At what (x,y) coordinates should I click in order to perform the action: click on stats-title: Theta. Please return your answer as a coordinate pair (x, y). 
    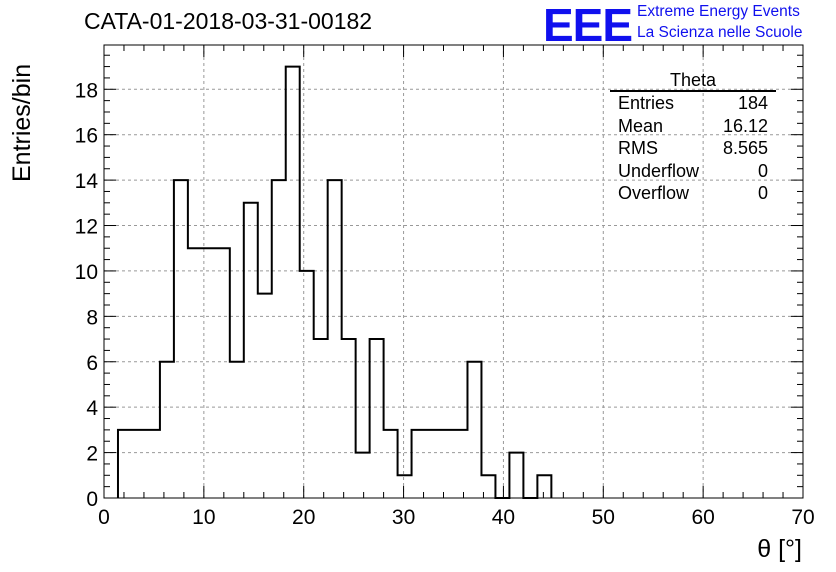
    Looking at the image, I should click on (693, 81).